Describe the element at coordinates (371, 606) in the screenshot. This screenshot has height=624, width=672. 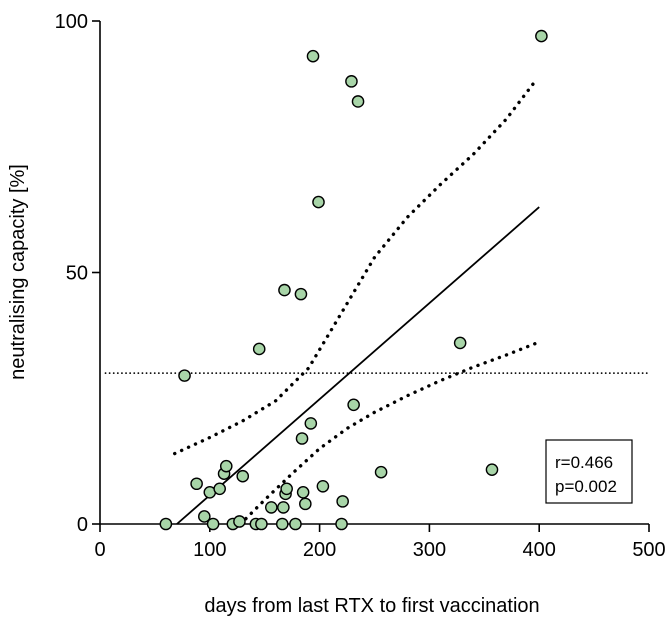
I see `x-axis-title: days from last RTX to first vaccination` at that location.